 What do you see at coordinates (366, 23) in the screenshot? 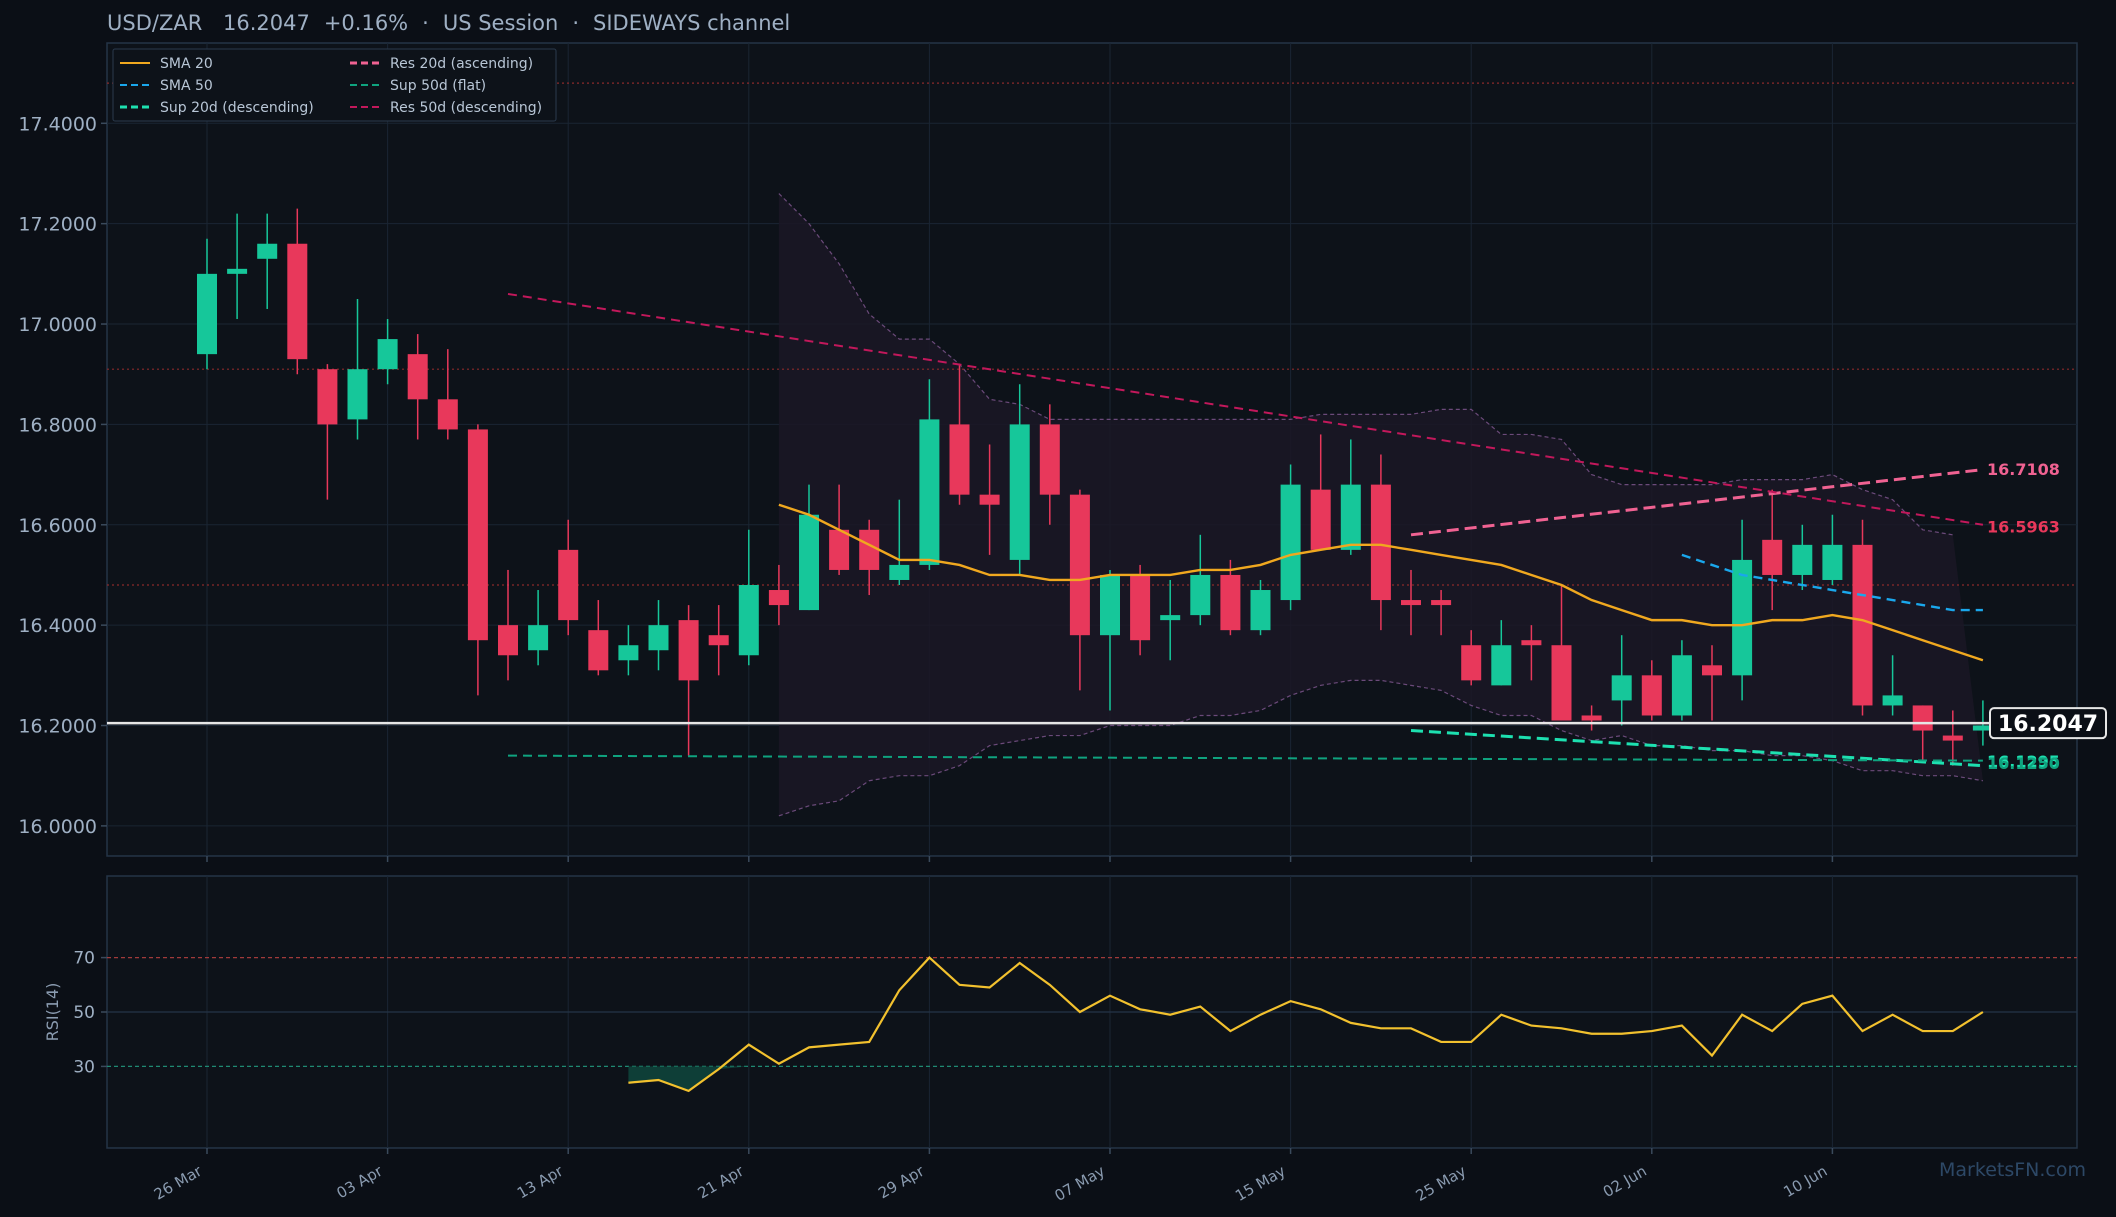
I see `change-label: +0.16%` at bounding box center [366, 23].